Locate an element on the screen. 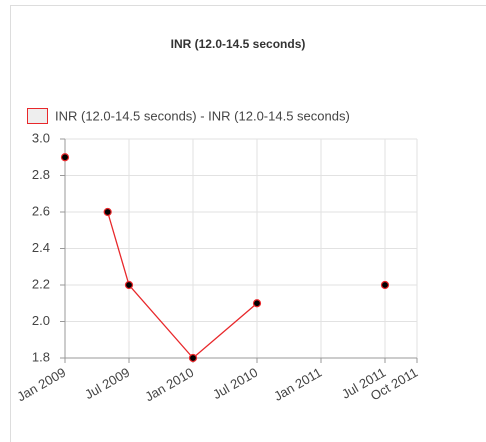 The width and height of the screenshot is (486, 442). legend-swatch is located at coordinates (37, 116).